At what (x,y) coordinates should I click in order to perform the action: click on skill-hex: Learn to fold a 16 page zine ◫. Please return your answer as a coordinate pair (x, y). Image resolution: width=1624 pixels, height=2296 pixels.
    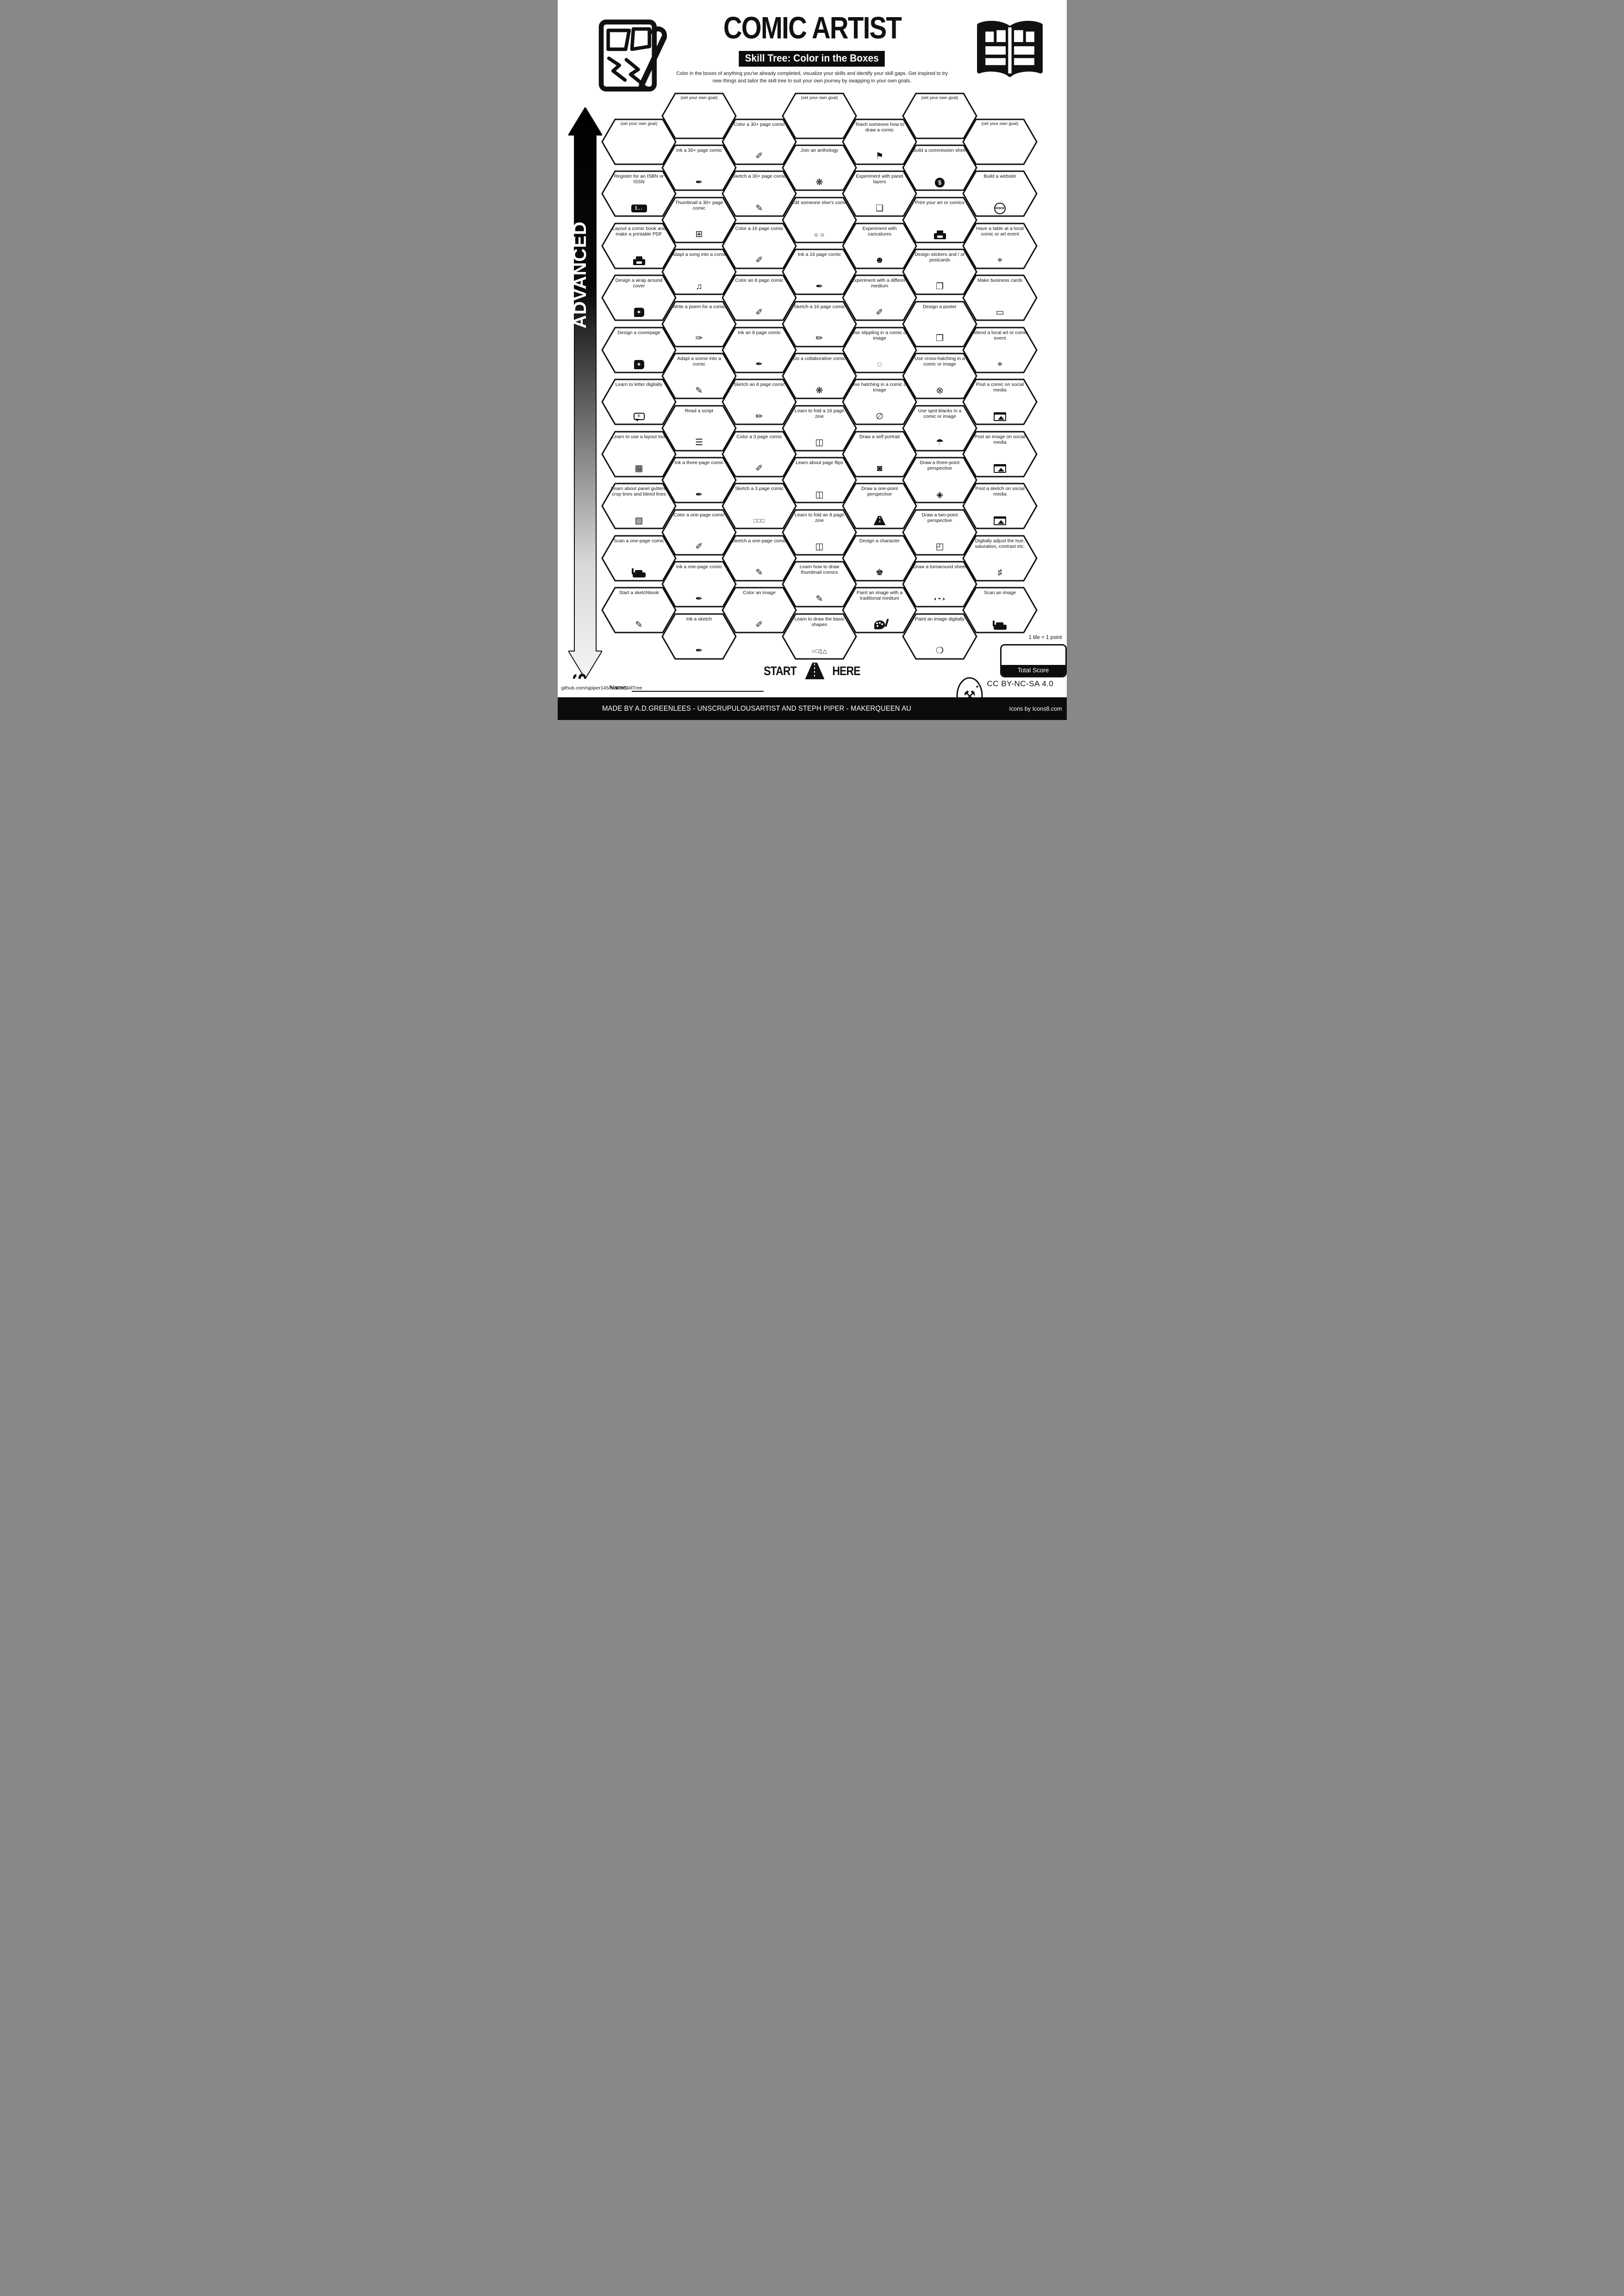
    Looking at the image, I should click on (819, 428).